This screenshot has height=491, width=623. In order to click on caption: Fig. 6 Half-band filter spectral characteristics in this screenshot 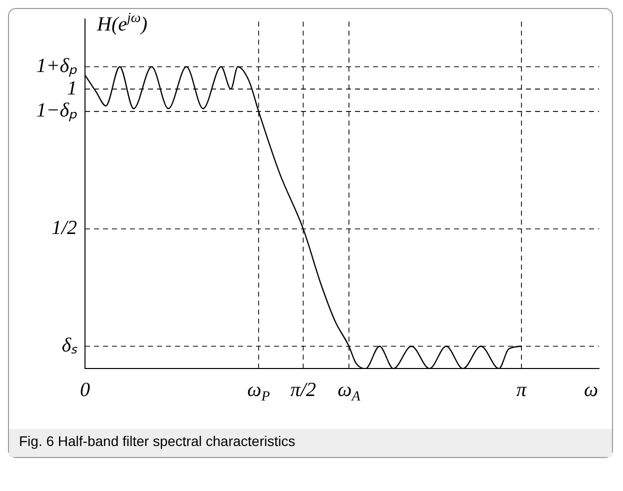, I will do `click(310, 443)`.